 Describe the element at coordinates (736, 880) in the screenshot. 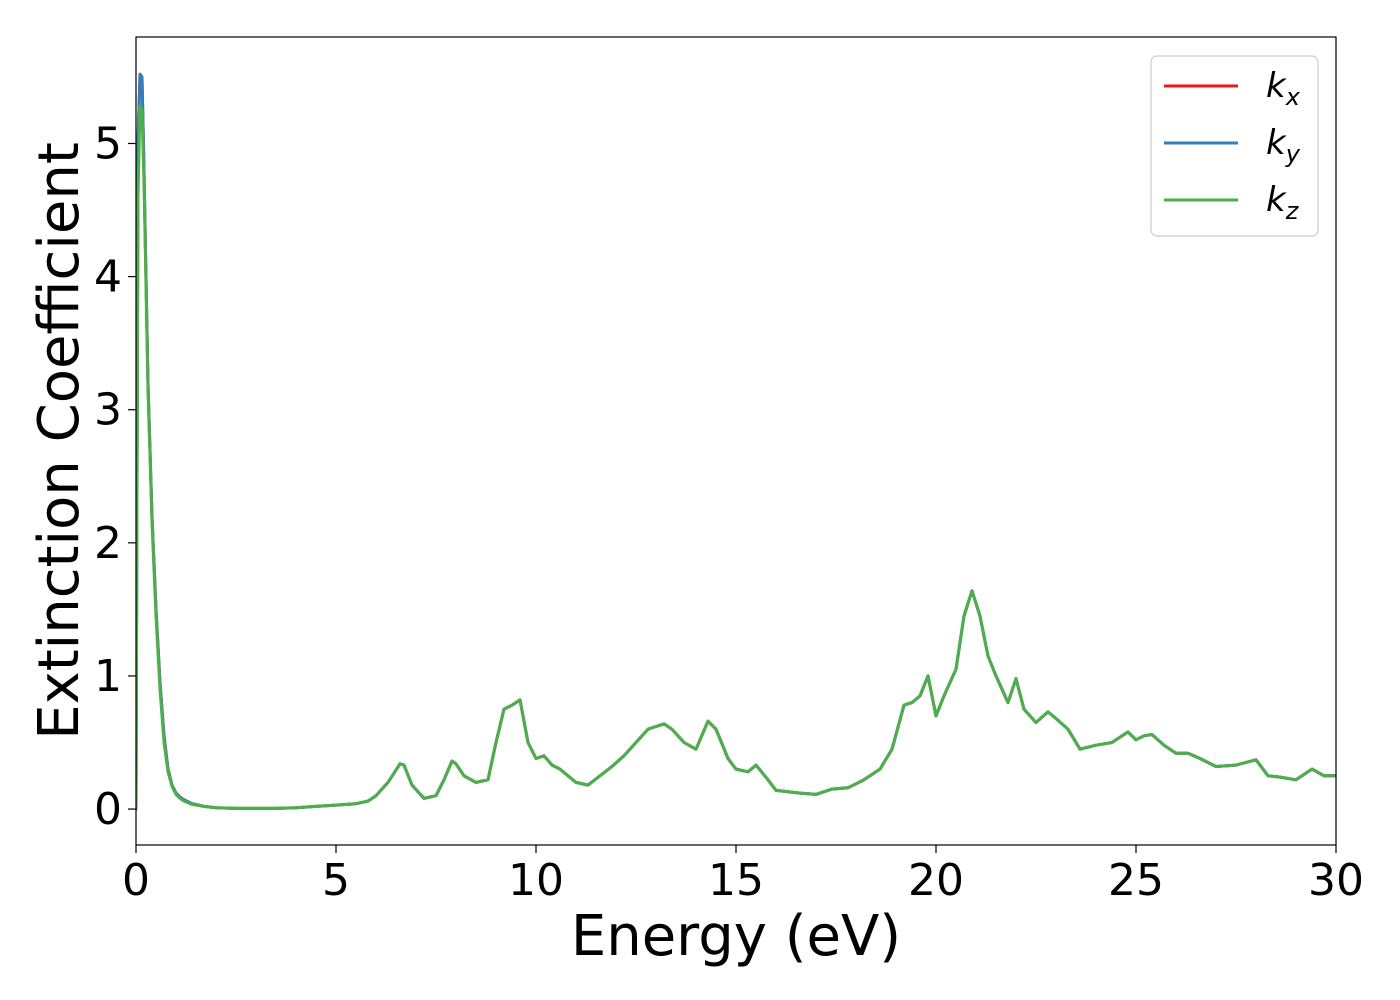

I see `x-tick-label: 15` at that location.